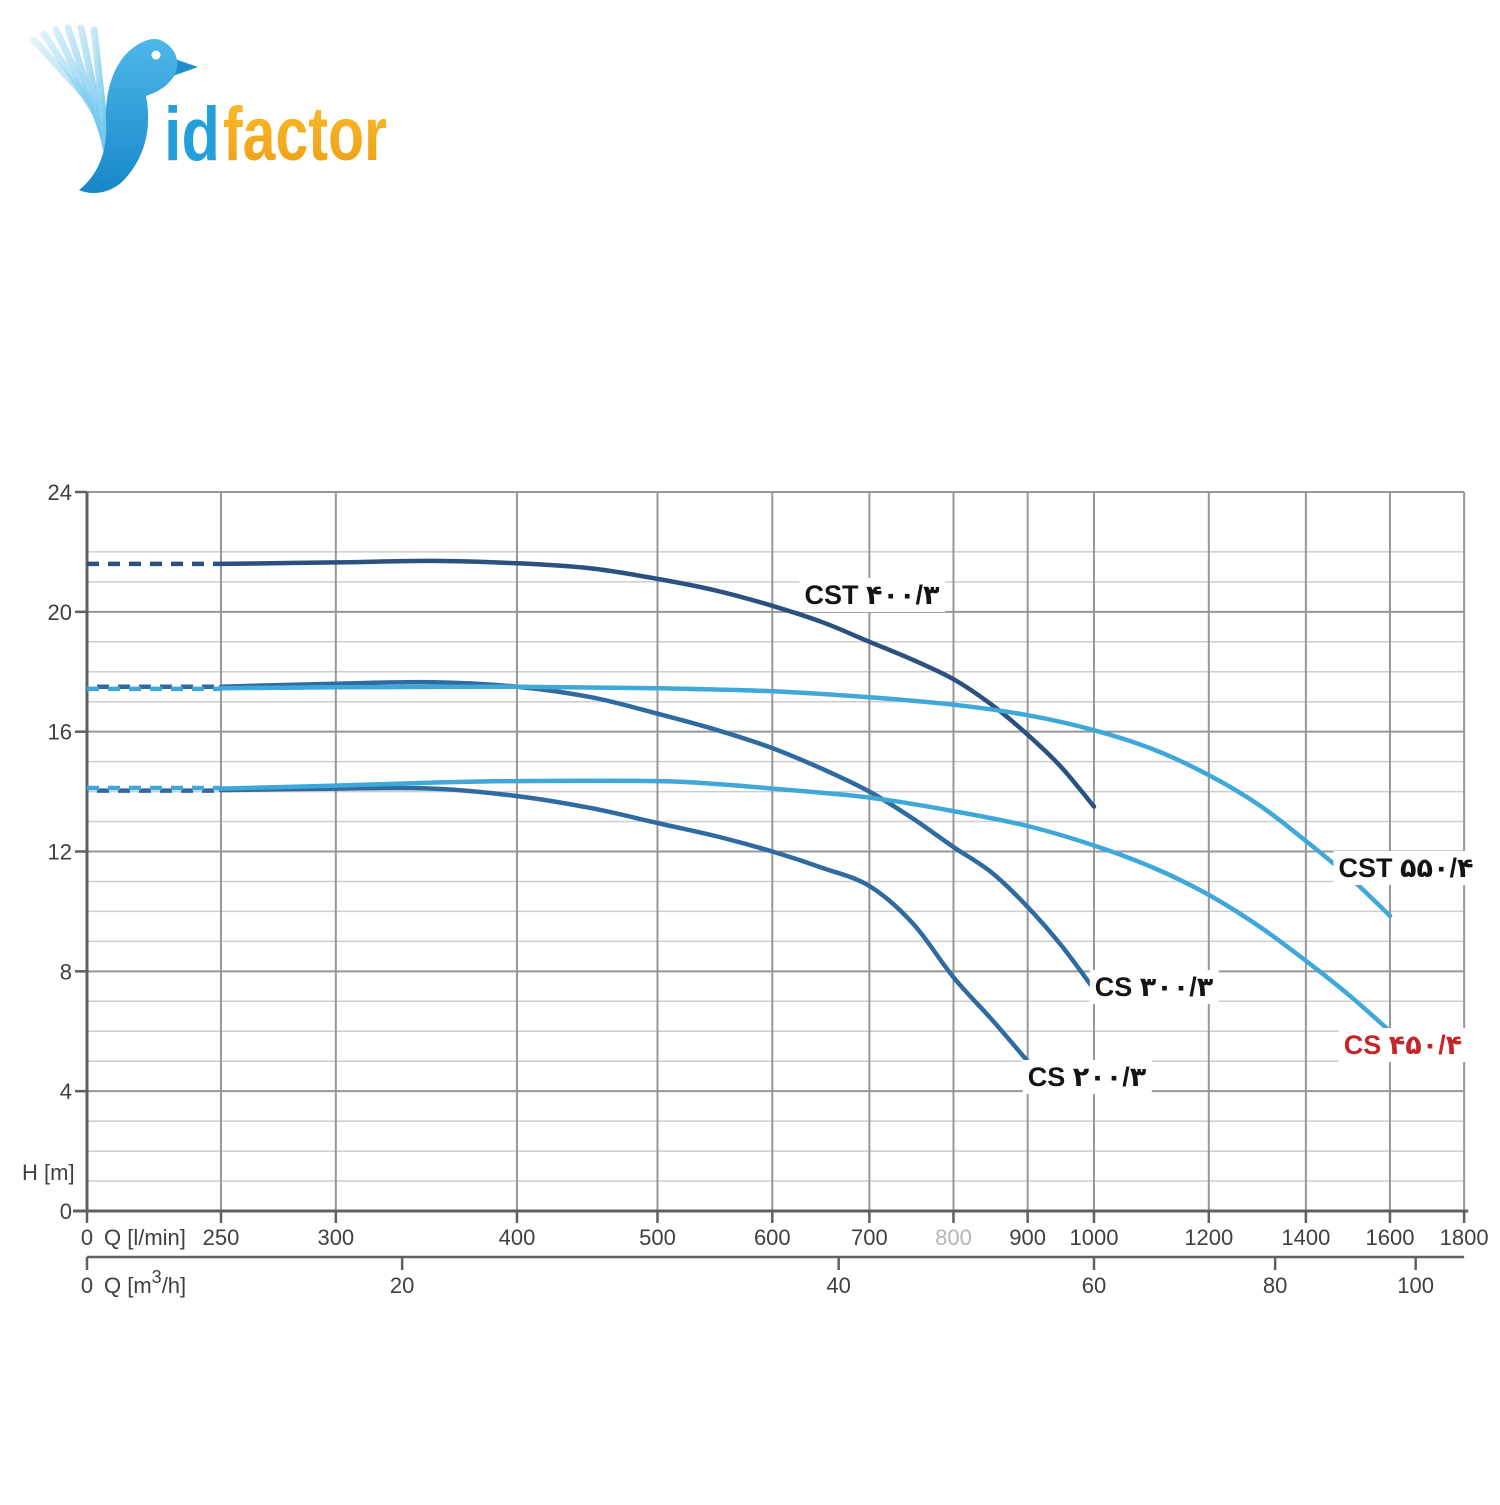  I want to click on x2-tick-label: 80, so click(1275, 1285).